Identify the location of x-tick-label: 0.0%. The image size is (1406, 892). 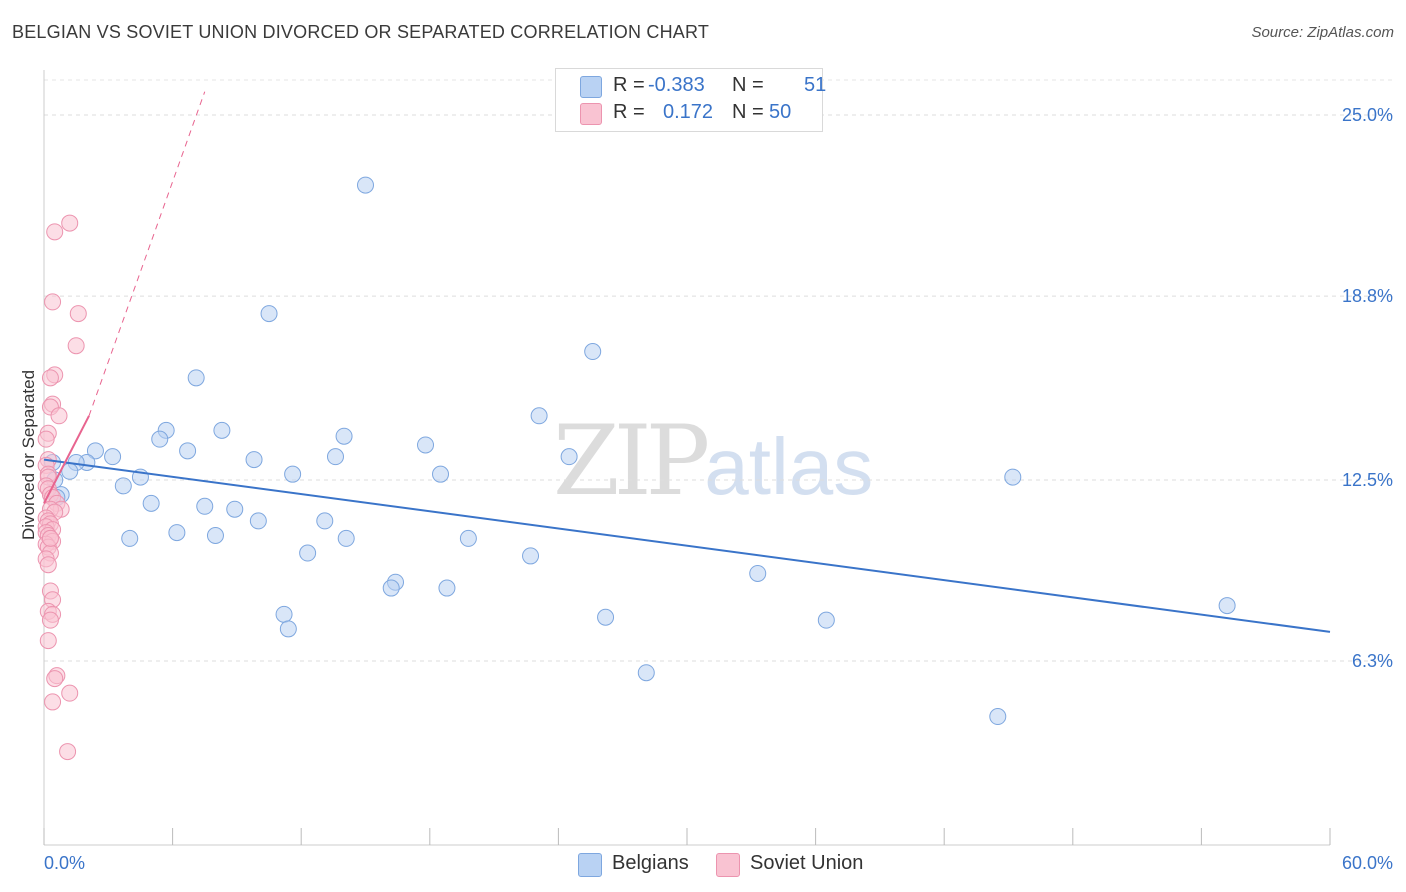
(64, 863).